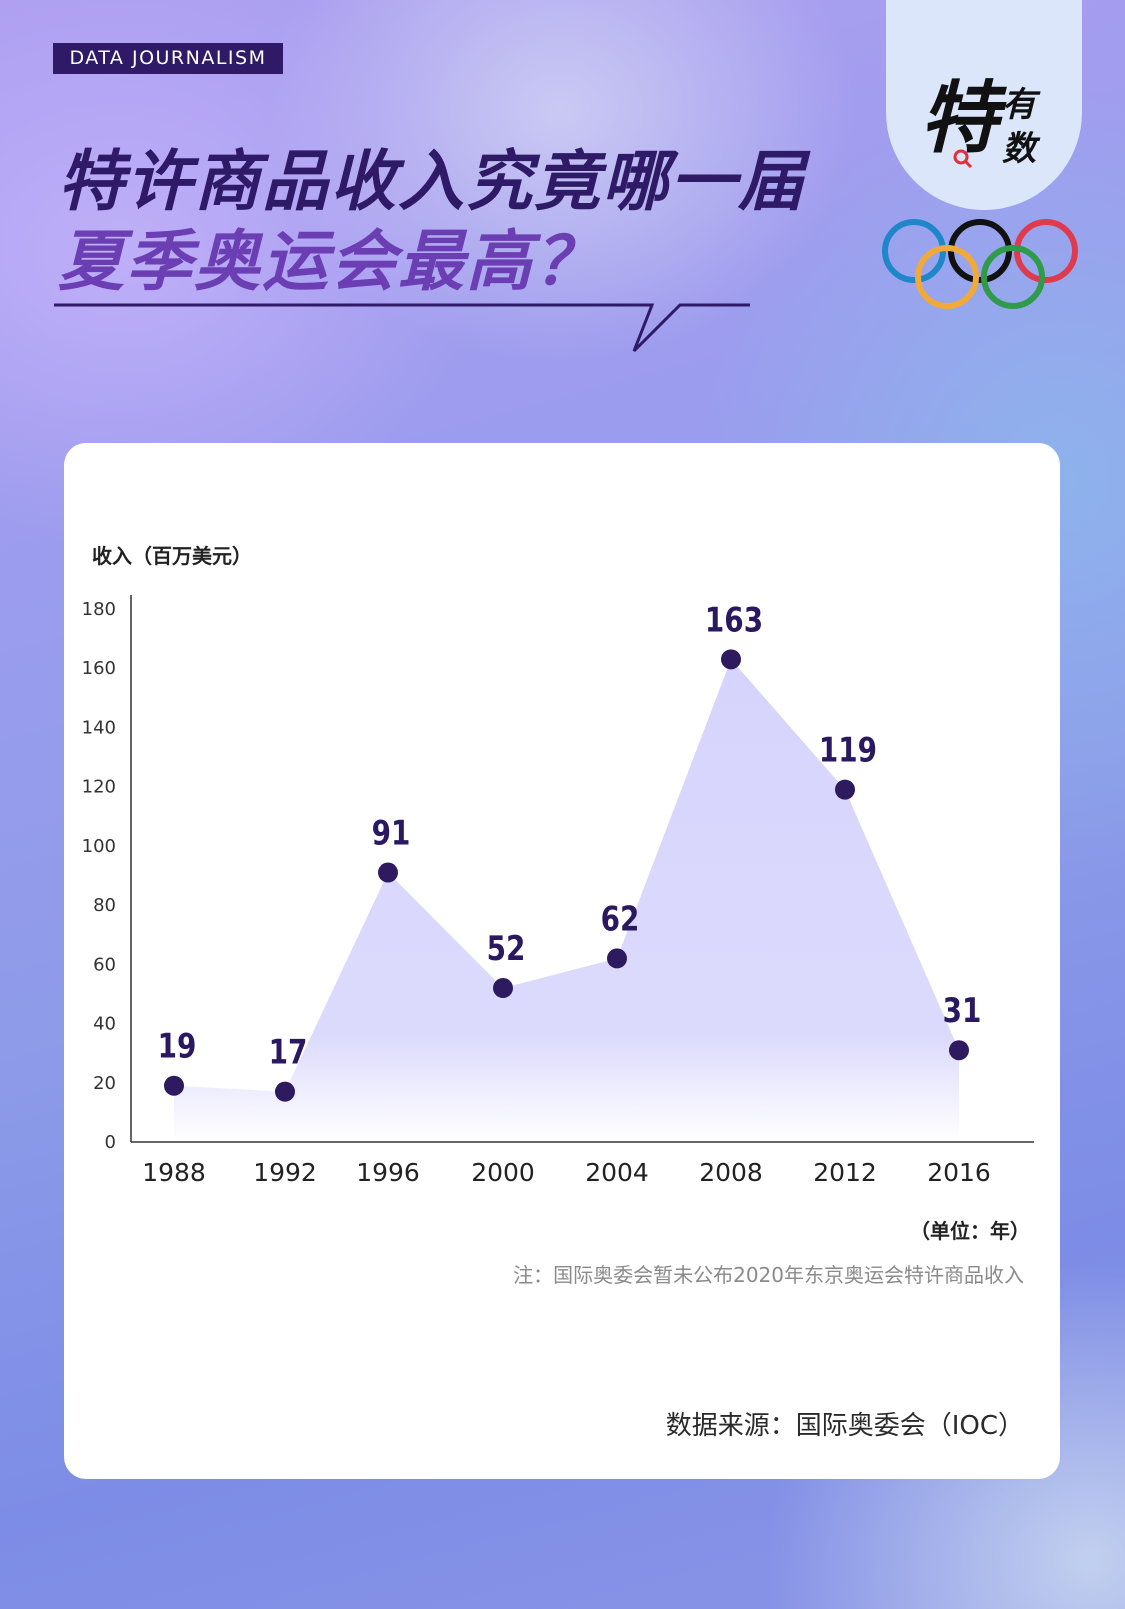  I want to click on data-label: 62, so click(620, 919).